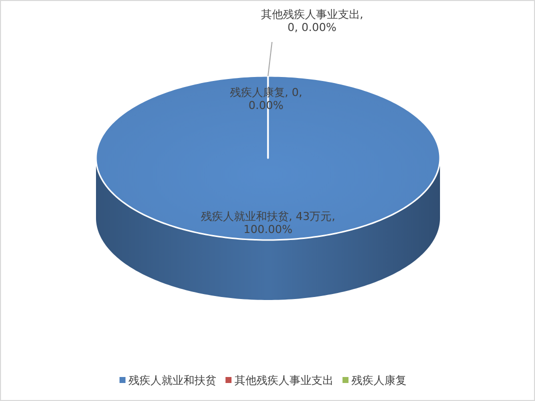  I want to click on legend-label: 残疾人康复, so click(379, 380).